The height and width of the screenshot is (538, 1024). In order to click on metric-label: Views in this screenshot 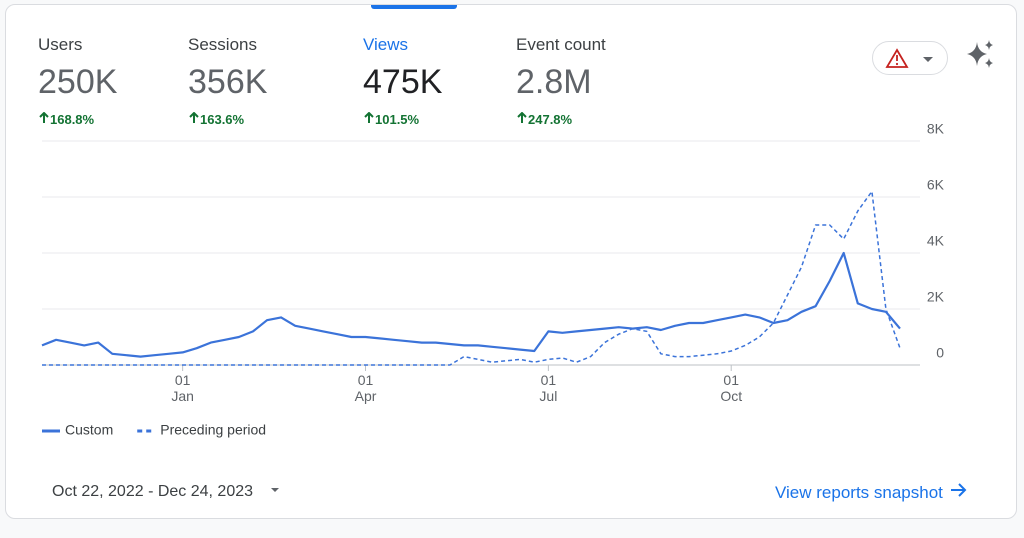, I will do `click(386, 44)`.